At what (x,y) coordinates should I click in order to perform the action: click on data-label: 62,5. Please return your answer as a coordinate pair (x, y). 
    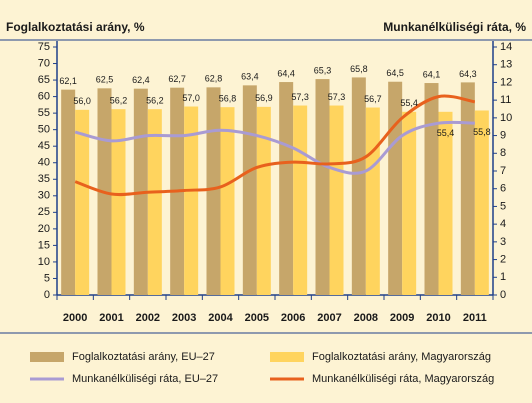
    Looking at the image, I should click on (105, 80).